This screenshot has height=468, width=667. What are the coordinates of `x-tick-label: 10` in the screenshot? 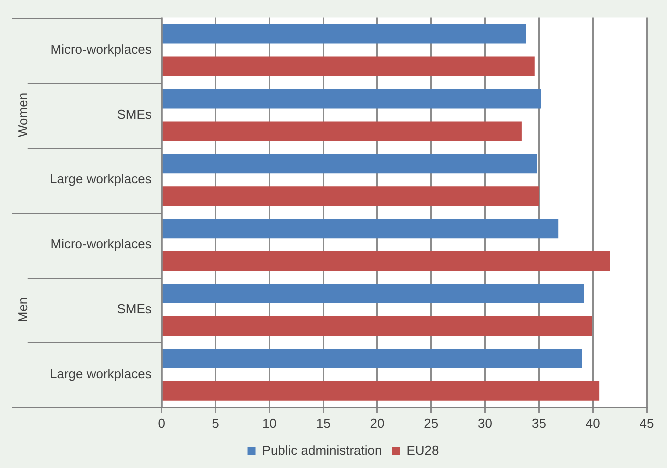 It's located at (269, 423).